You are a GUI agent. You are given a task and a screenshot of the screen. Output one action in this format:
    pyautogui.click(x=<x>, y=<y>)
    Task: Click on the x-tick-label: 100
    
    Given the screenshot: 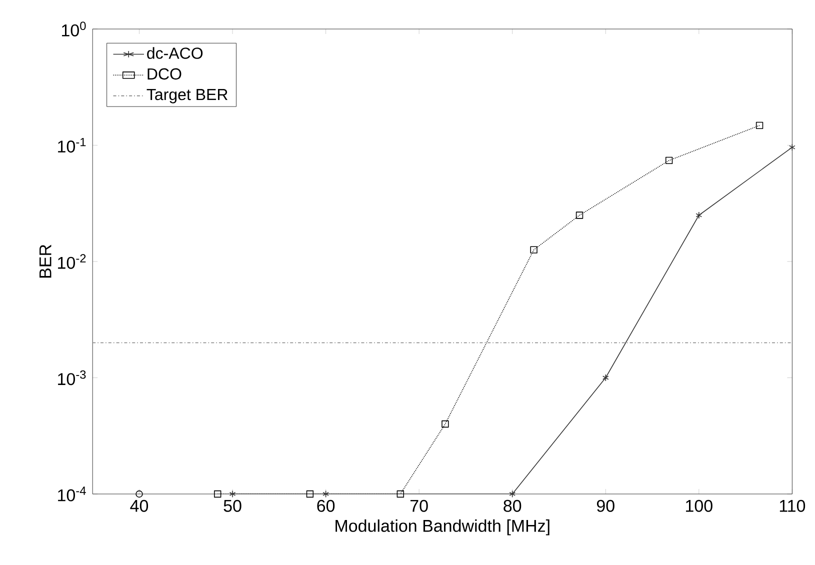 What is the action you would take?
    pyautogui.click(x=699, y=506)
    